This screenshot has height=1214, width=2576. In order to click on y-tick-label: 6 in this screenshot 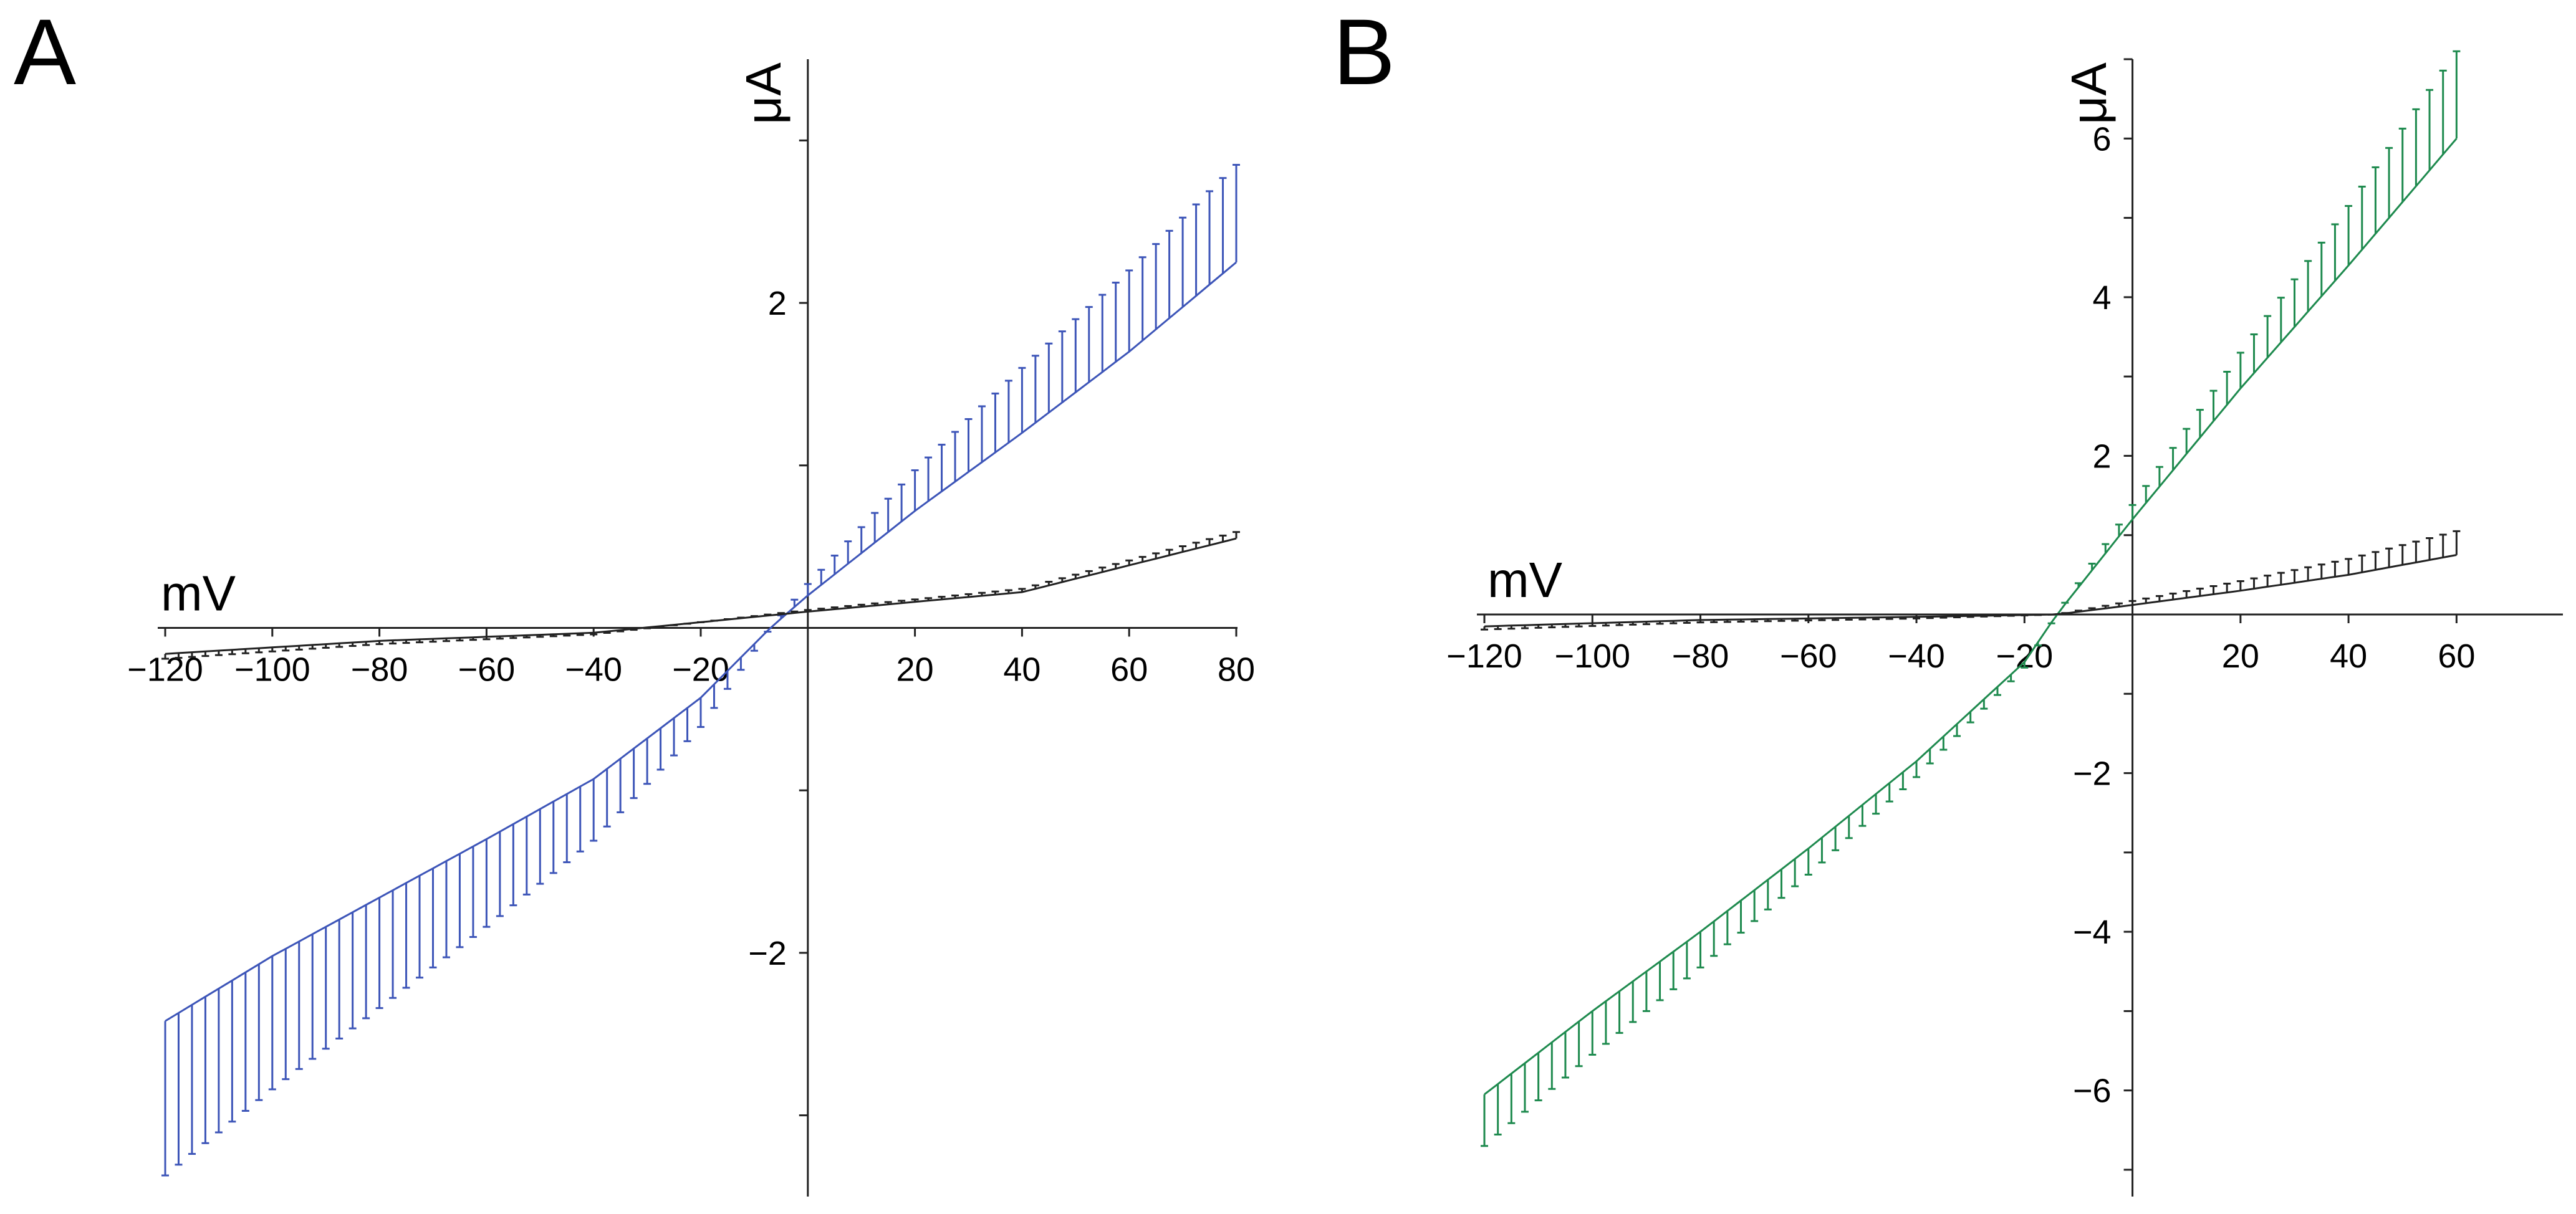, I will do `click(2102, 139)`.